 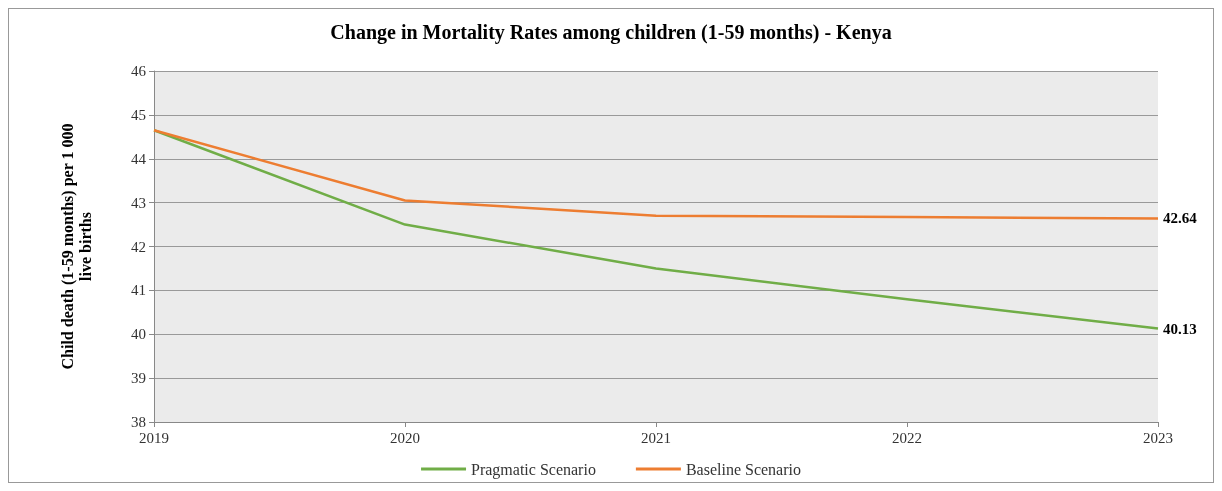 I want to click on data-label: 40.13, so click(x=1180, y=328).